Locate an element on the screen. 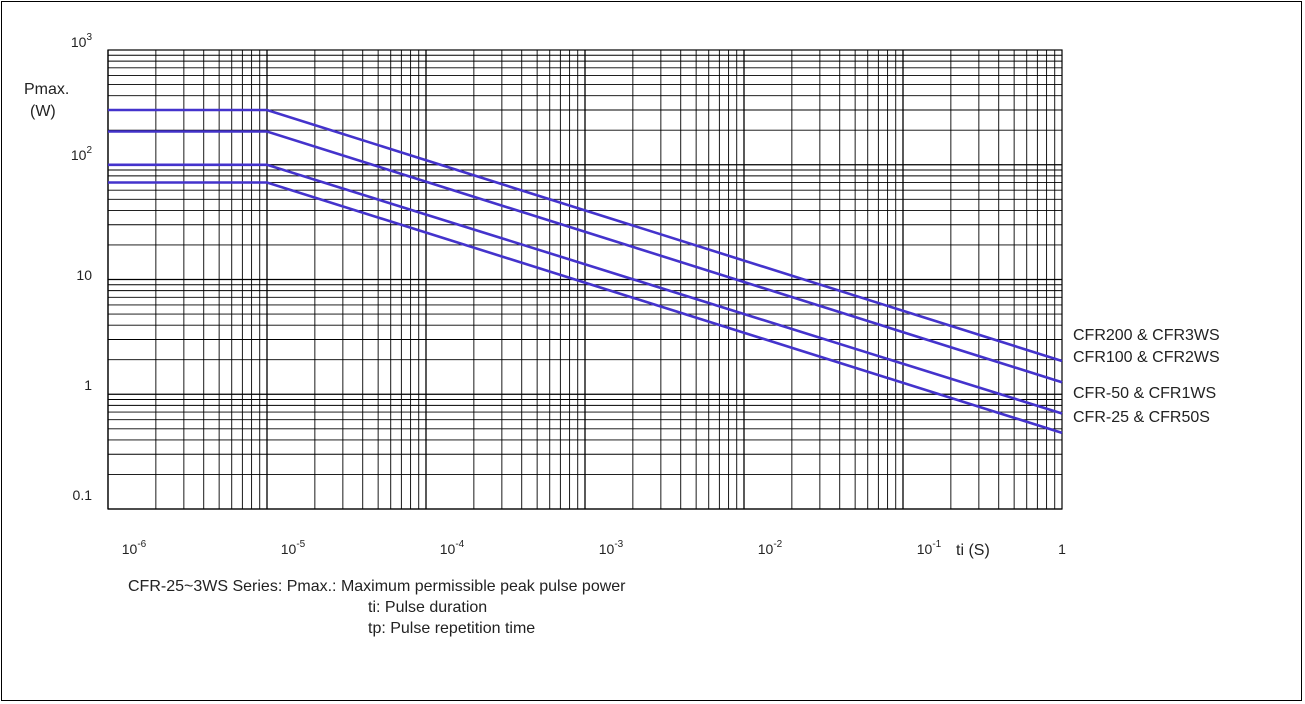  x-tick-label: 10⁻² is located at coordinates (770, 548).